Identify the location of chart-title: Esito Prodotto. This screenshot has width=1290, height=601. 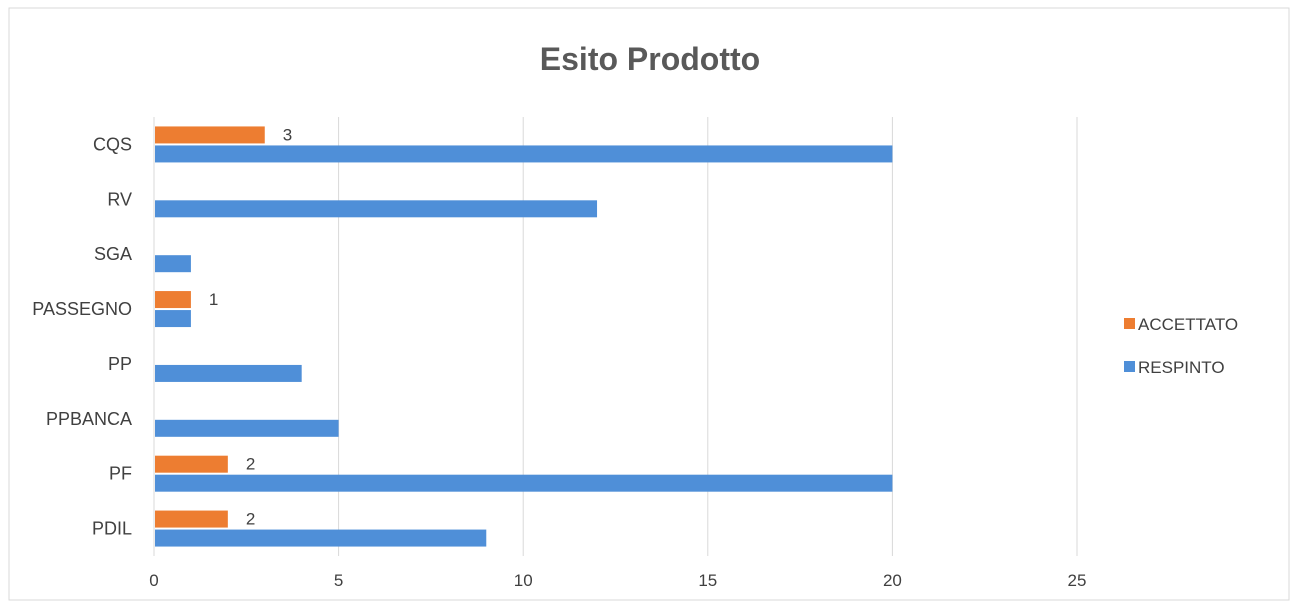
(650, 59).